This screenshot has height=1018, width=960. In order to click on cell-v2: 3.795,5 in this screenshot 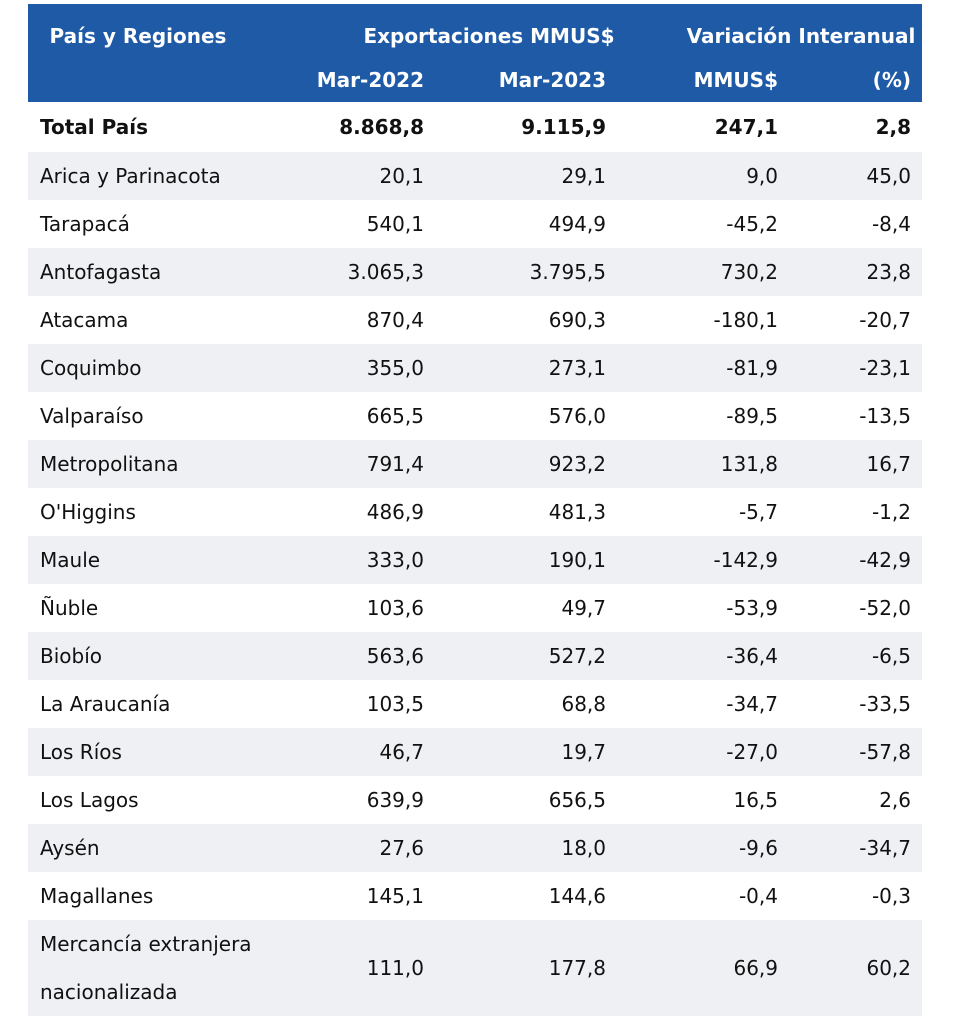, I will do `click(567, 272)`.